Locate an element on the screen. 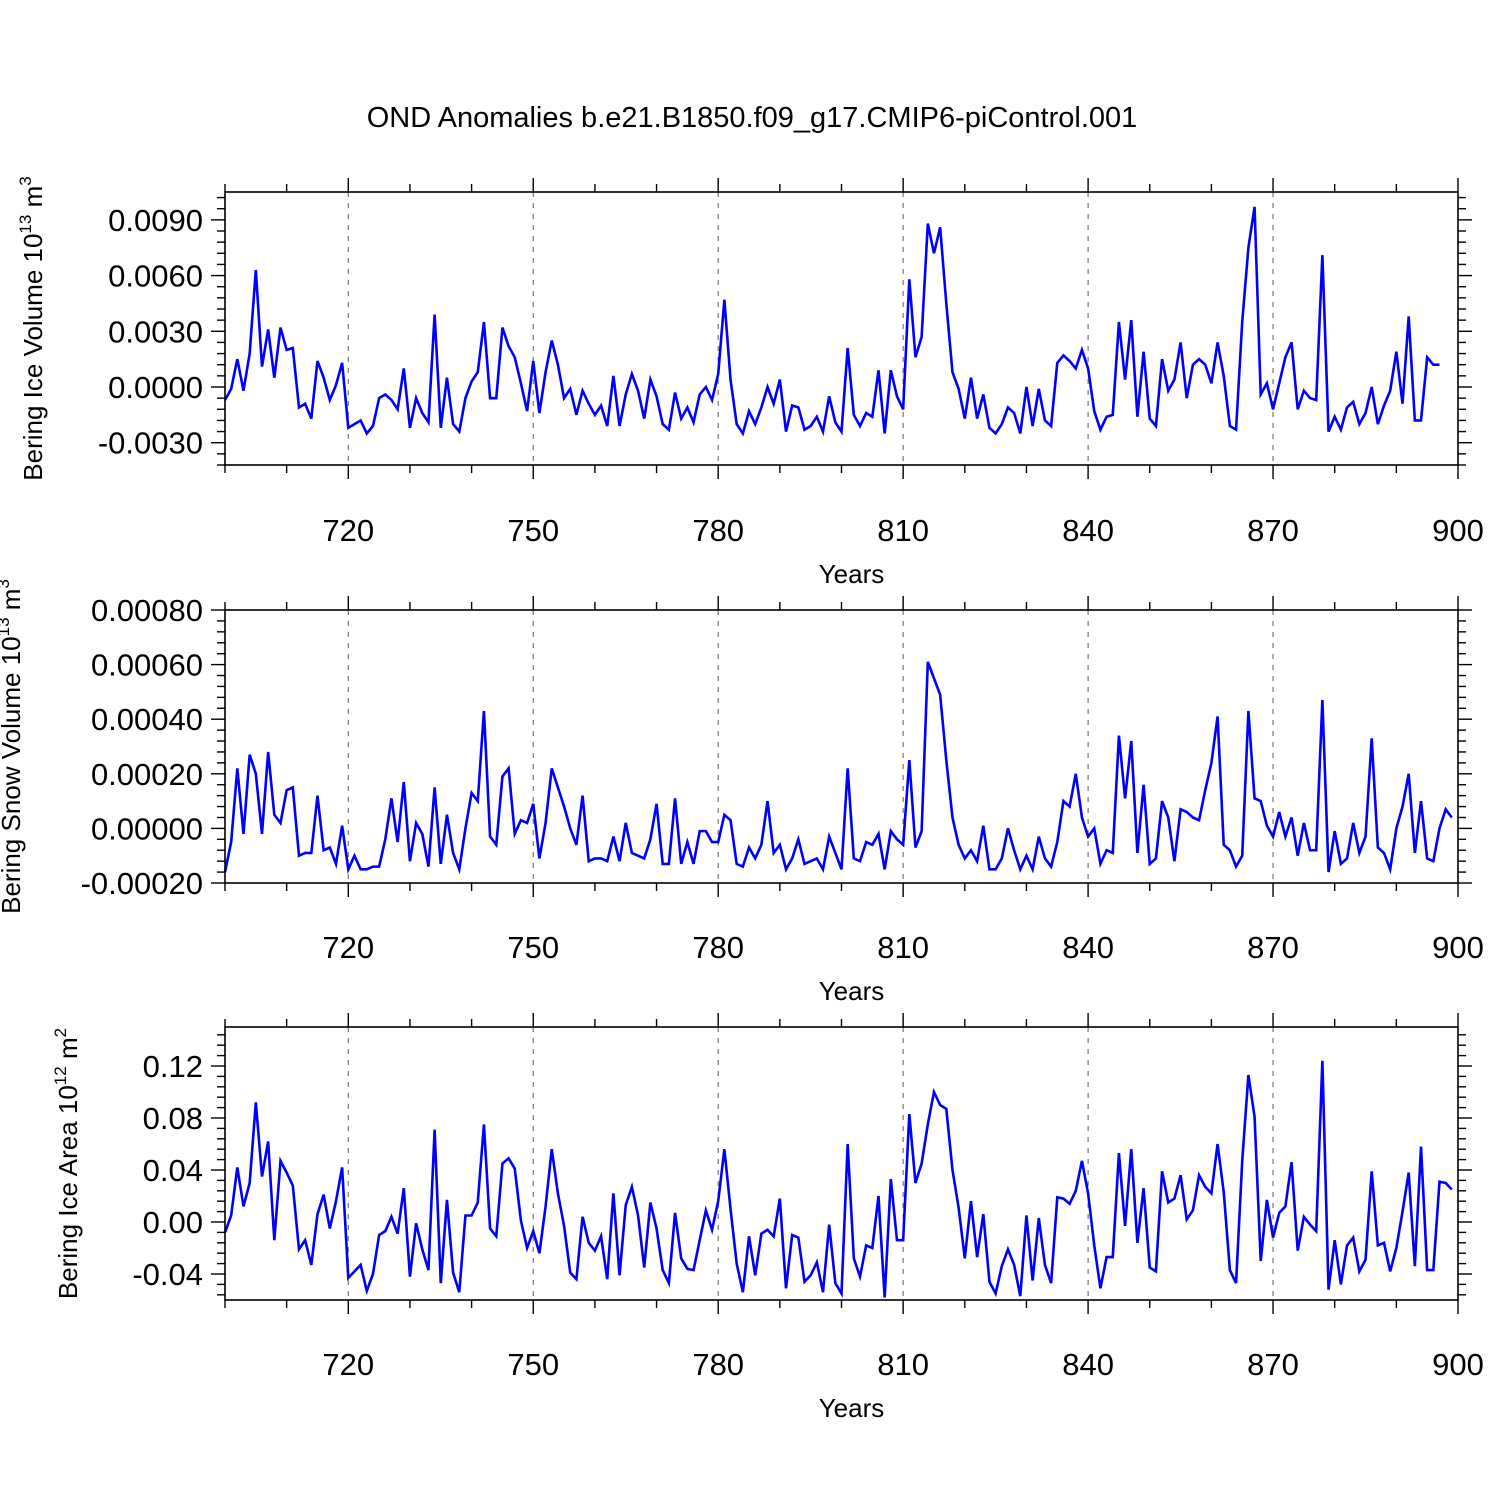 The image size is (1500, 1500). y-tick-label: 0.00040 is located at coordinates (147, 719).